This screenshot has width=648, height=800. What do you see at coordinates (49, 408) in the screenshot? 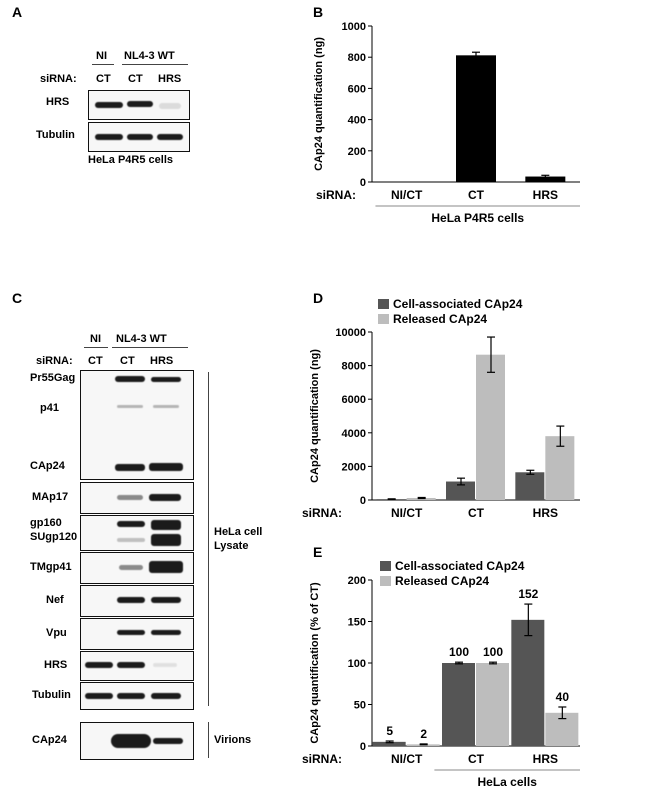
I see `panel-c-row-p41: p41` at bounding box center [49, 408].